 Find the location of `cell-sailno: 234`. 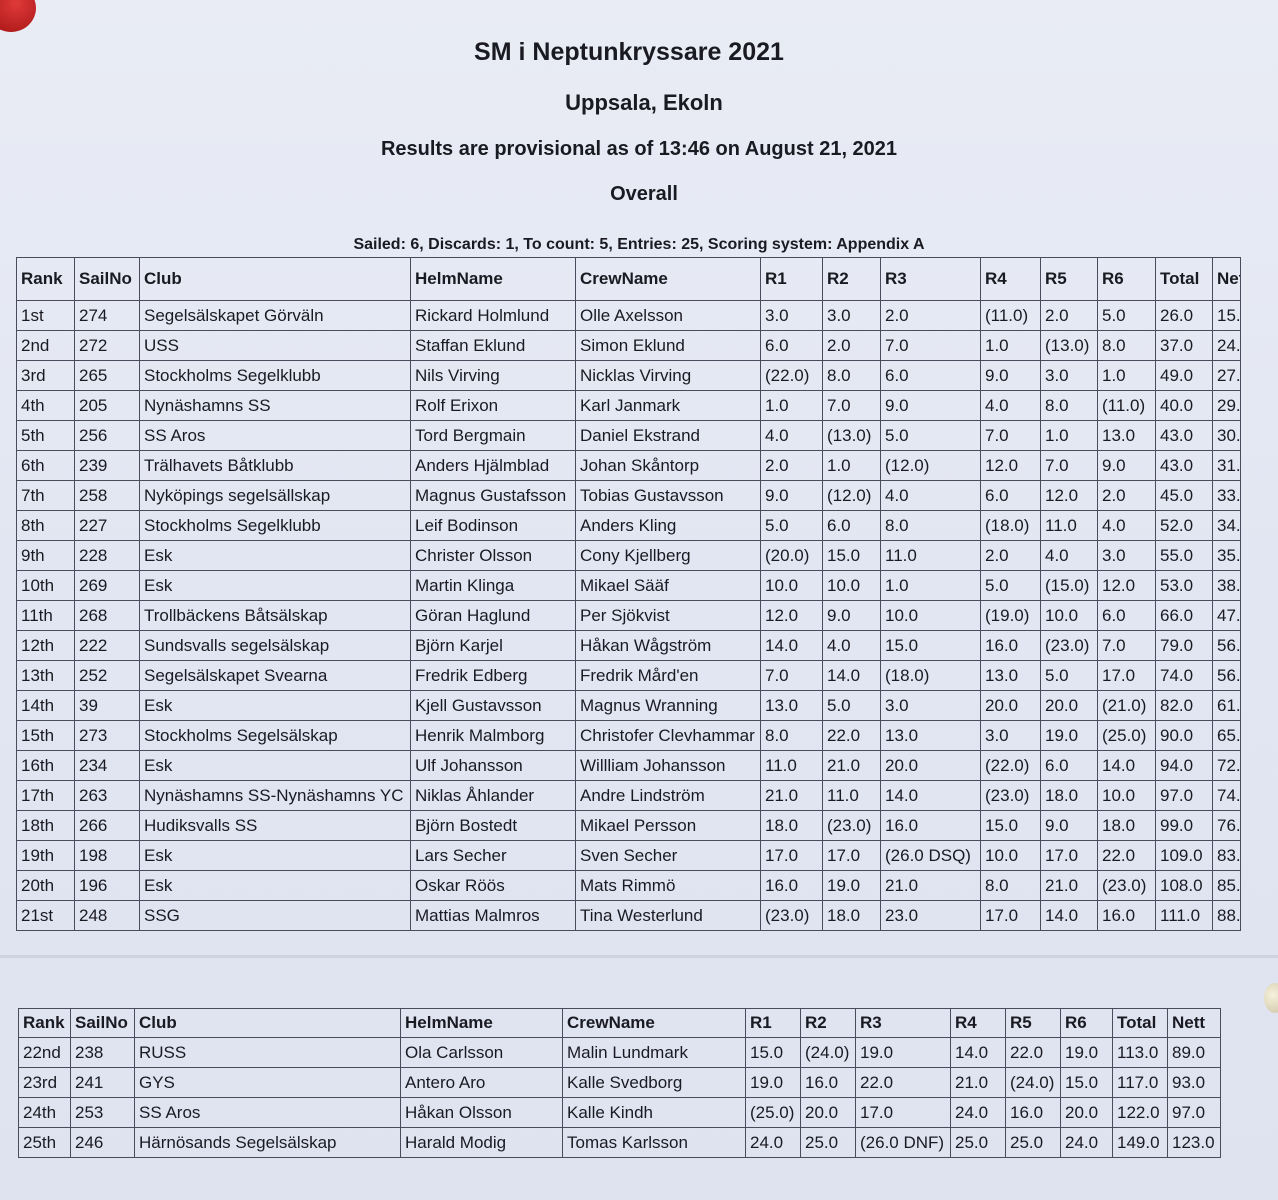

cell-sailno: 234 is located at coordinates (107, 765).